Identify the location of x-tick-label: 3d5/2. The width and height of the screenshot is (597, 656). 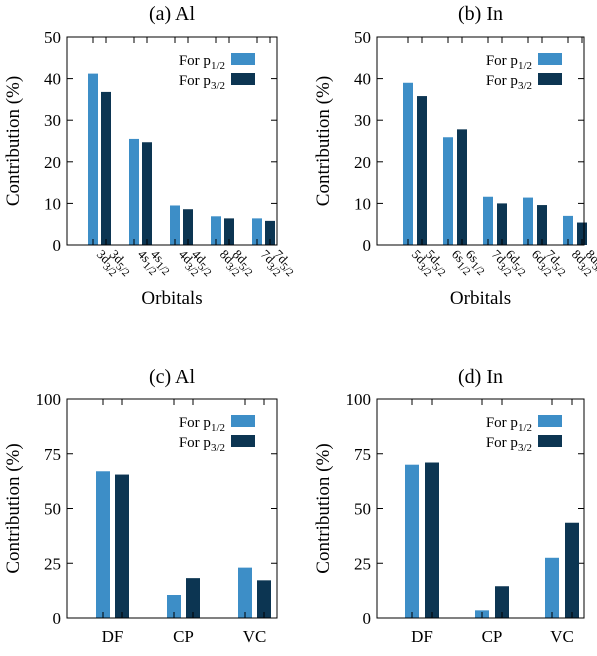
(120, 263).